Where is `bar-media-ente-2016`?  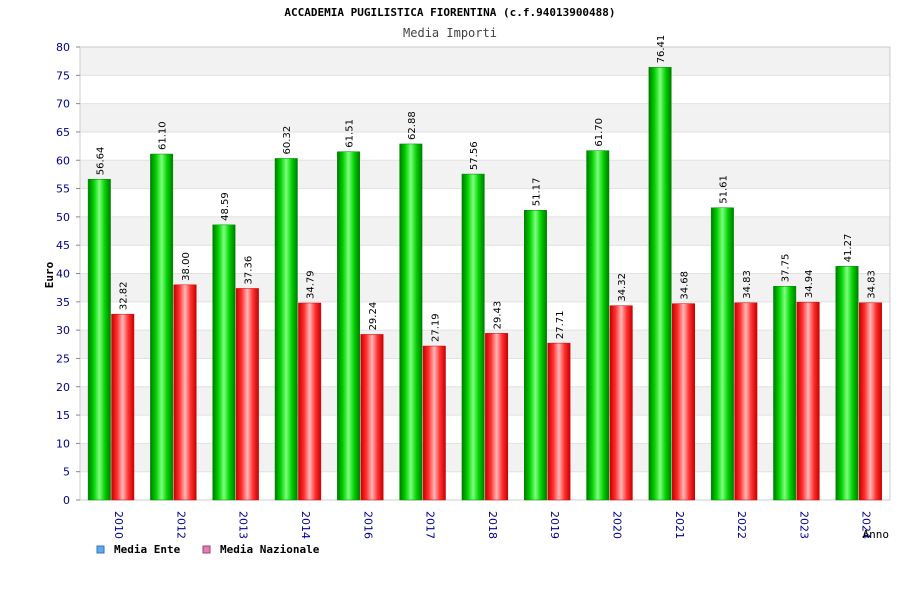 bar-media-ente-2016 is located at coordinates (349, 326).